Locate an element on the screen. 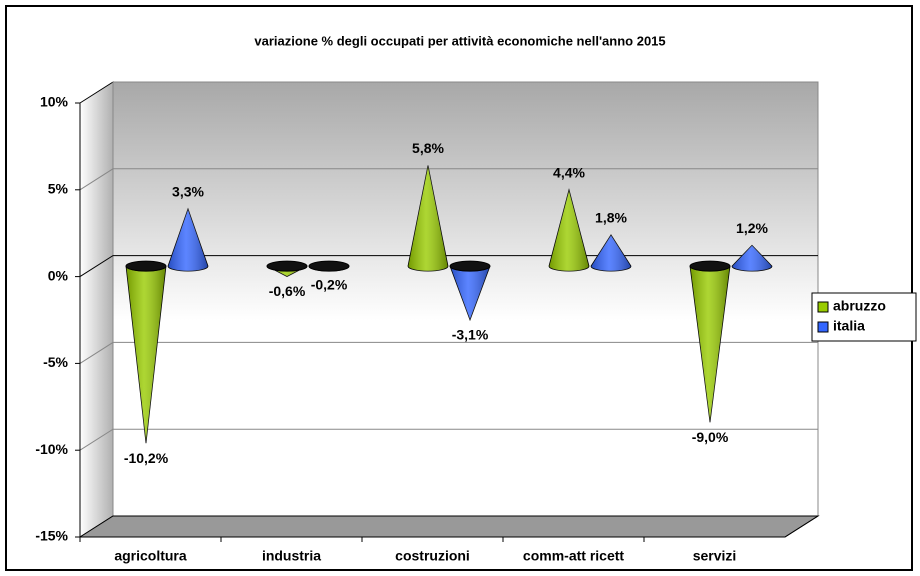 The image size is (920, 576). value-label: 3,3% is located at coordinates (188, 192).